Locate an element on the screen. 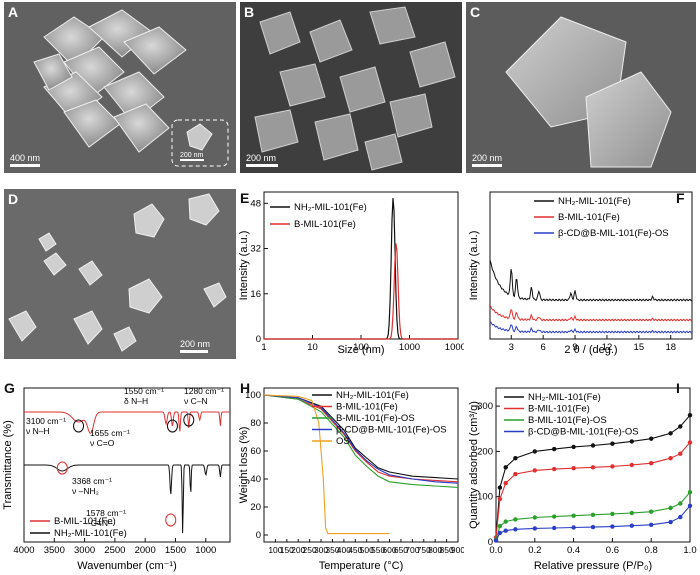  inset-scale-a: 200 nm is located at coordinates (192, 156).